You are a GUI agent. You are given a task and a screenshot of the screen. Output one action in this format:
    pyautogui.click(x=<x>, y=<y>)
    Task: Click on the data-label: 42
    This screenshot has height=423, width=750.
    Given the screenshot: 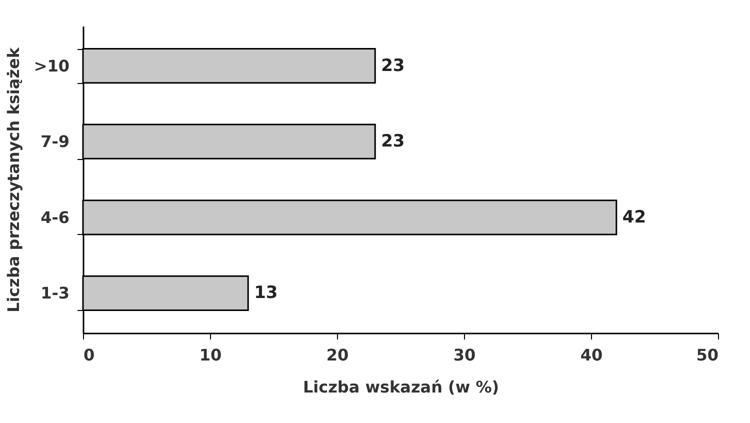 What is the action you would take?
    pyautogui.click(x=634, y=217)
    